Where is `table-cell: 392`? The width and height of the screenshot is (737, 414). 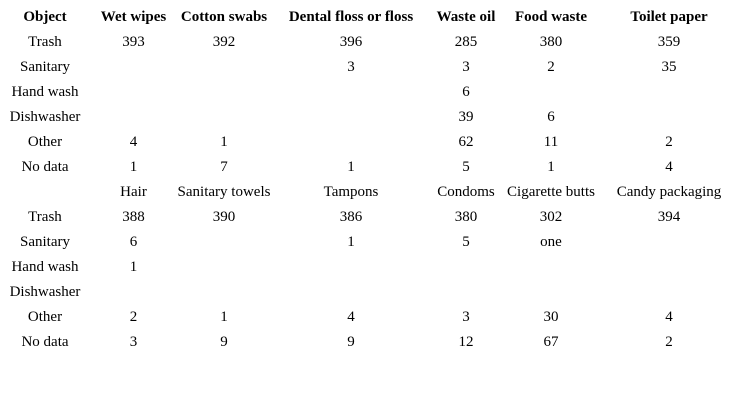 table-cell: 392 is located at coordinates (224, 42).